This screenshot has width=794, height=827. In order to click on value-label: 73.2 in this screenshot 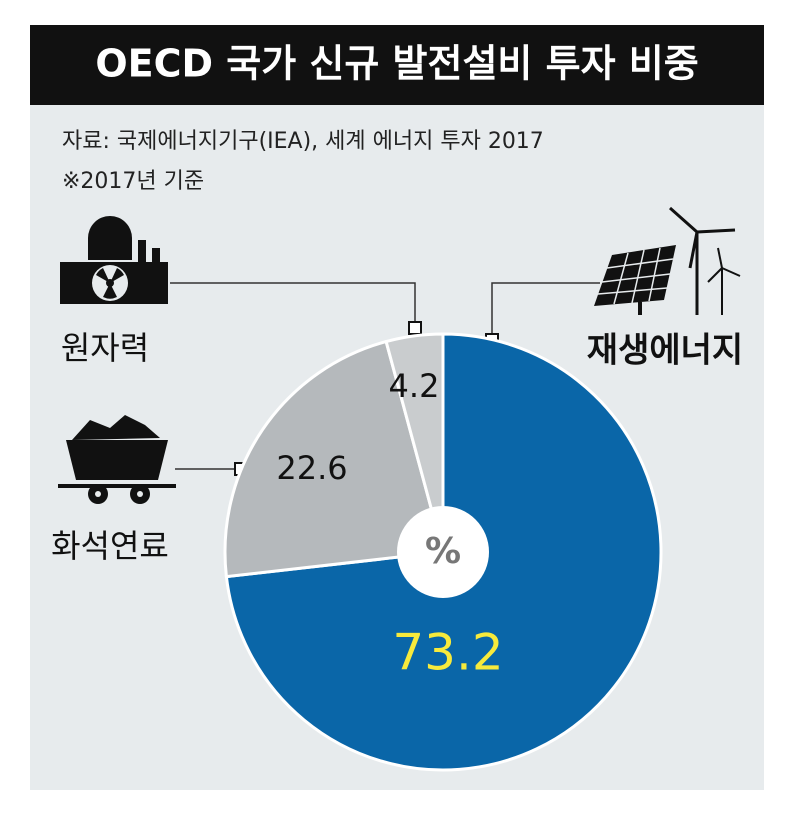, I will do `click(447, 653)`.